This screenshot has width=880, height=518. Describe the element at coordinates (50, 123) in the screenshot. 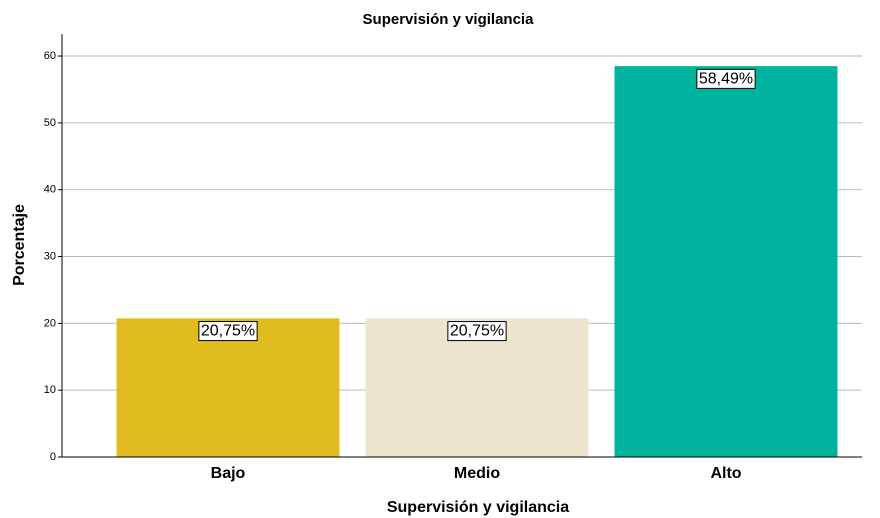

I see `y-tick-label: 50` at that location.